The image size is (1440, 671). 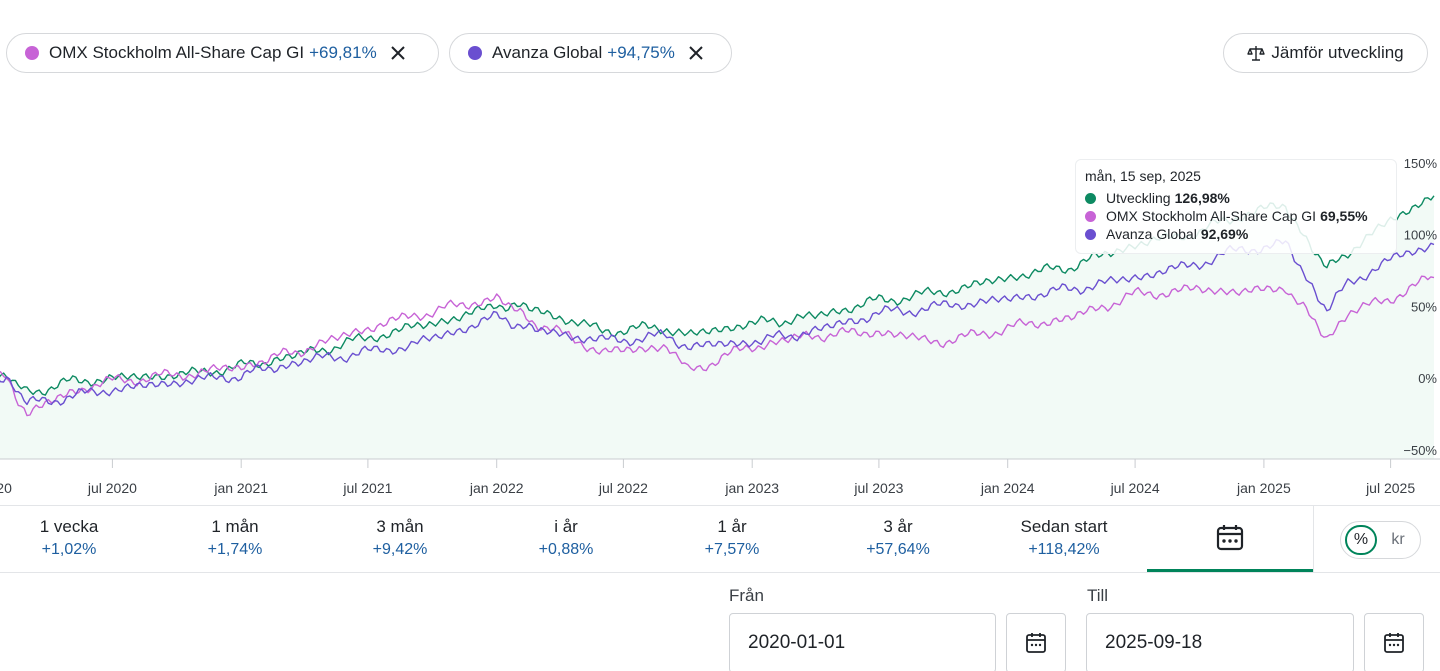 I want to click on x-tick-label: jan 2025, so click(x=1263, y=488).